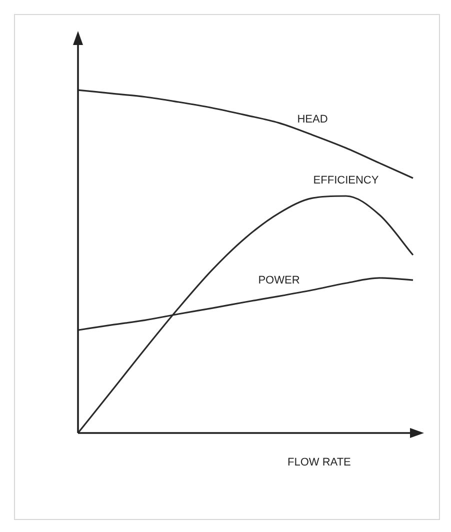 This screenshot has height=532, width=451. I want to click on series-label: HEAD, so click(312, 119).